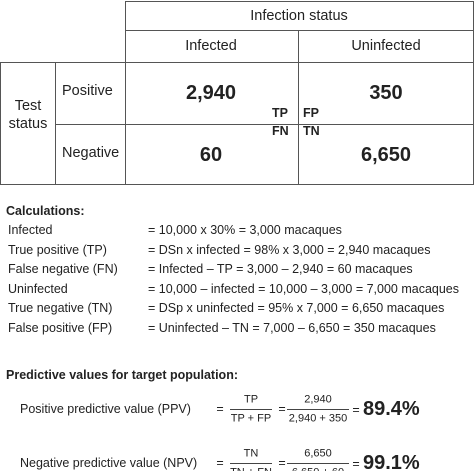  Describe the element at coordinates (57, 249) in the screenshot. I see `calc-label: True positive (TP)` at that location.